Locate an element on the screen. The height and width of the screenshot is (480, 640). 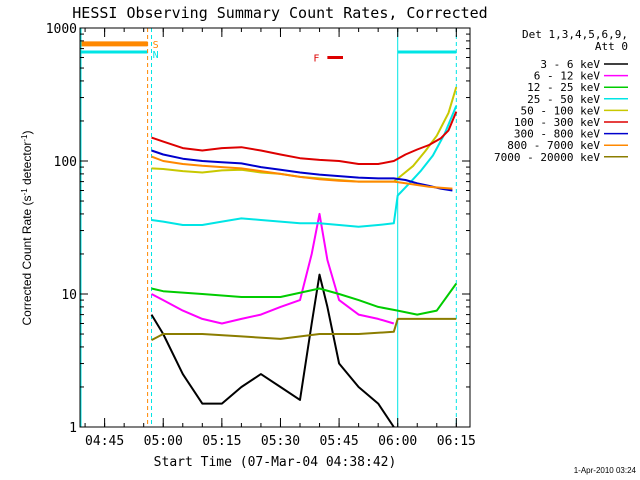
x-tick-label: 06:00 is located at coordinates (397, 441).